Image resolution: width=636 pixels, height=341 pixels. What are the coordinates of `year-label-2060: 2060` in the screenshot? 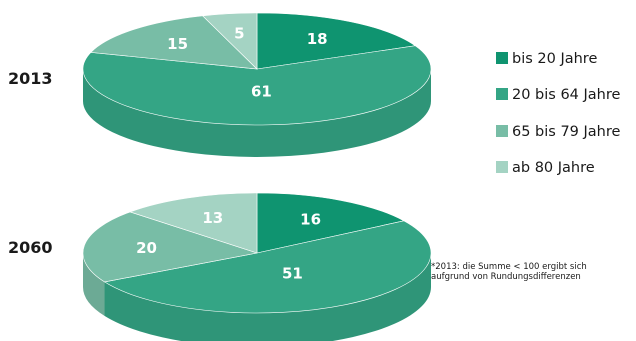 It's located at (30, 247).